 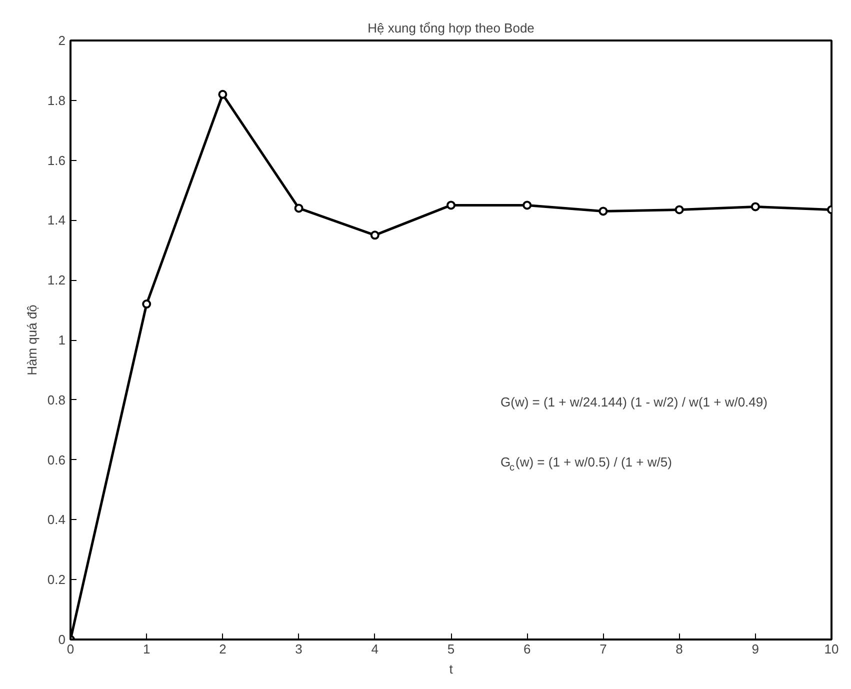 I want to click on y-axis-title: Hàm quá độ, so click(x=32, y=340).